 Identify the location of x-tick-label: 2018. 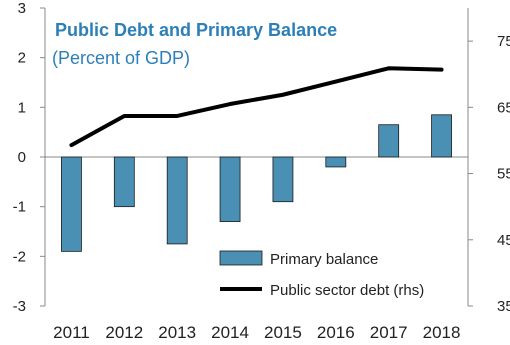
(442, 332).